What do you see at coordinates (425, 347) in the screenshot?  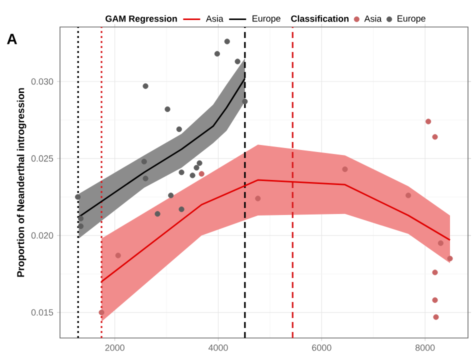 I see `x-tick-label: 8000` at bounding box center [425, 347].